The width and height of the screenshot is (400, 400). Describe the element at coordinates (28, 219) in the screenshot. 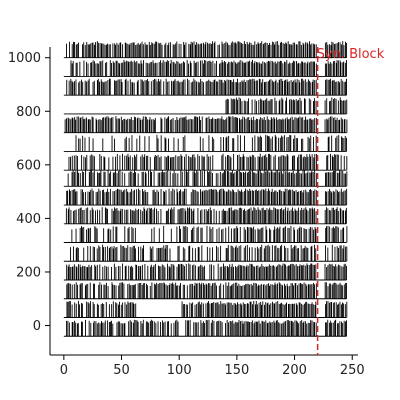

I see `y-tick-label-400: 400` at that location.